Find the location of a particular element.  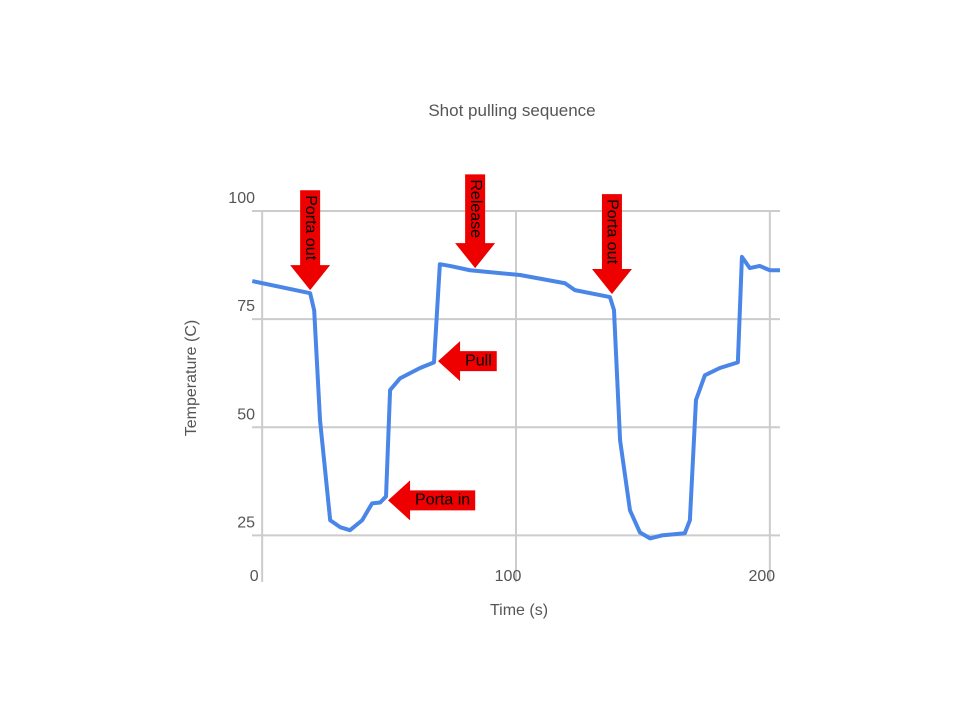

y-tick-label: 75 is located at coordinates (246, 306).